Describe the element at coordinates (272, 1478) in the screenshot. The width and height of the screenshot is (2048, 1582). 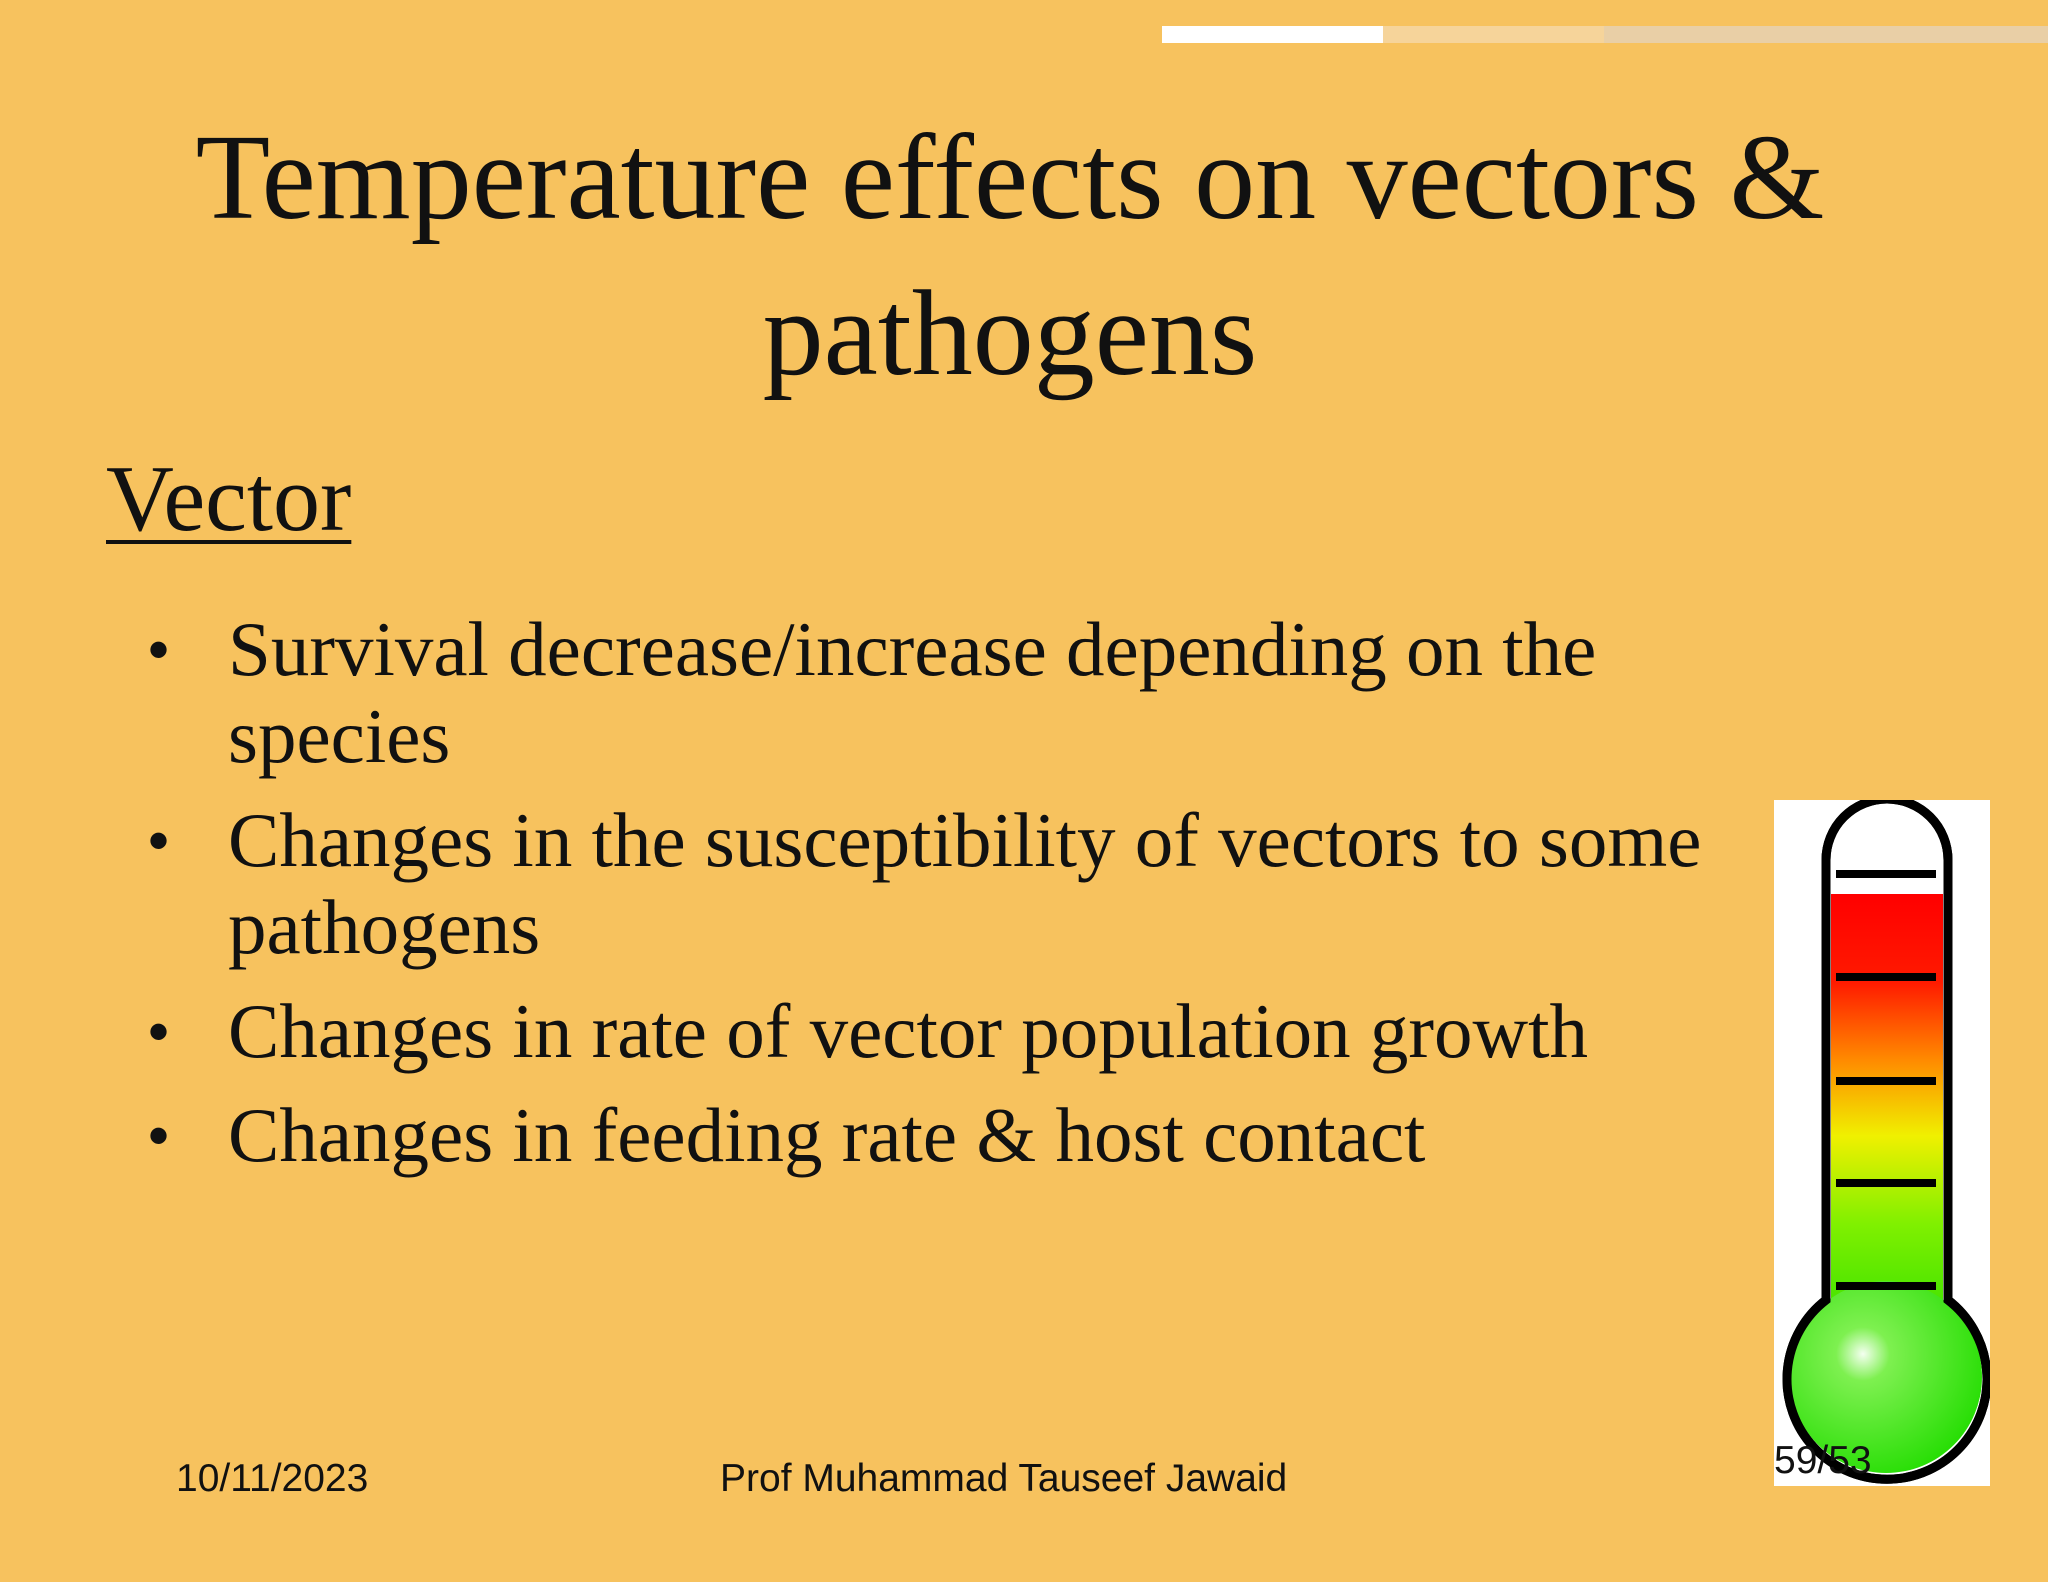
I see `footer-date: 10/11/2023` at that location.